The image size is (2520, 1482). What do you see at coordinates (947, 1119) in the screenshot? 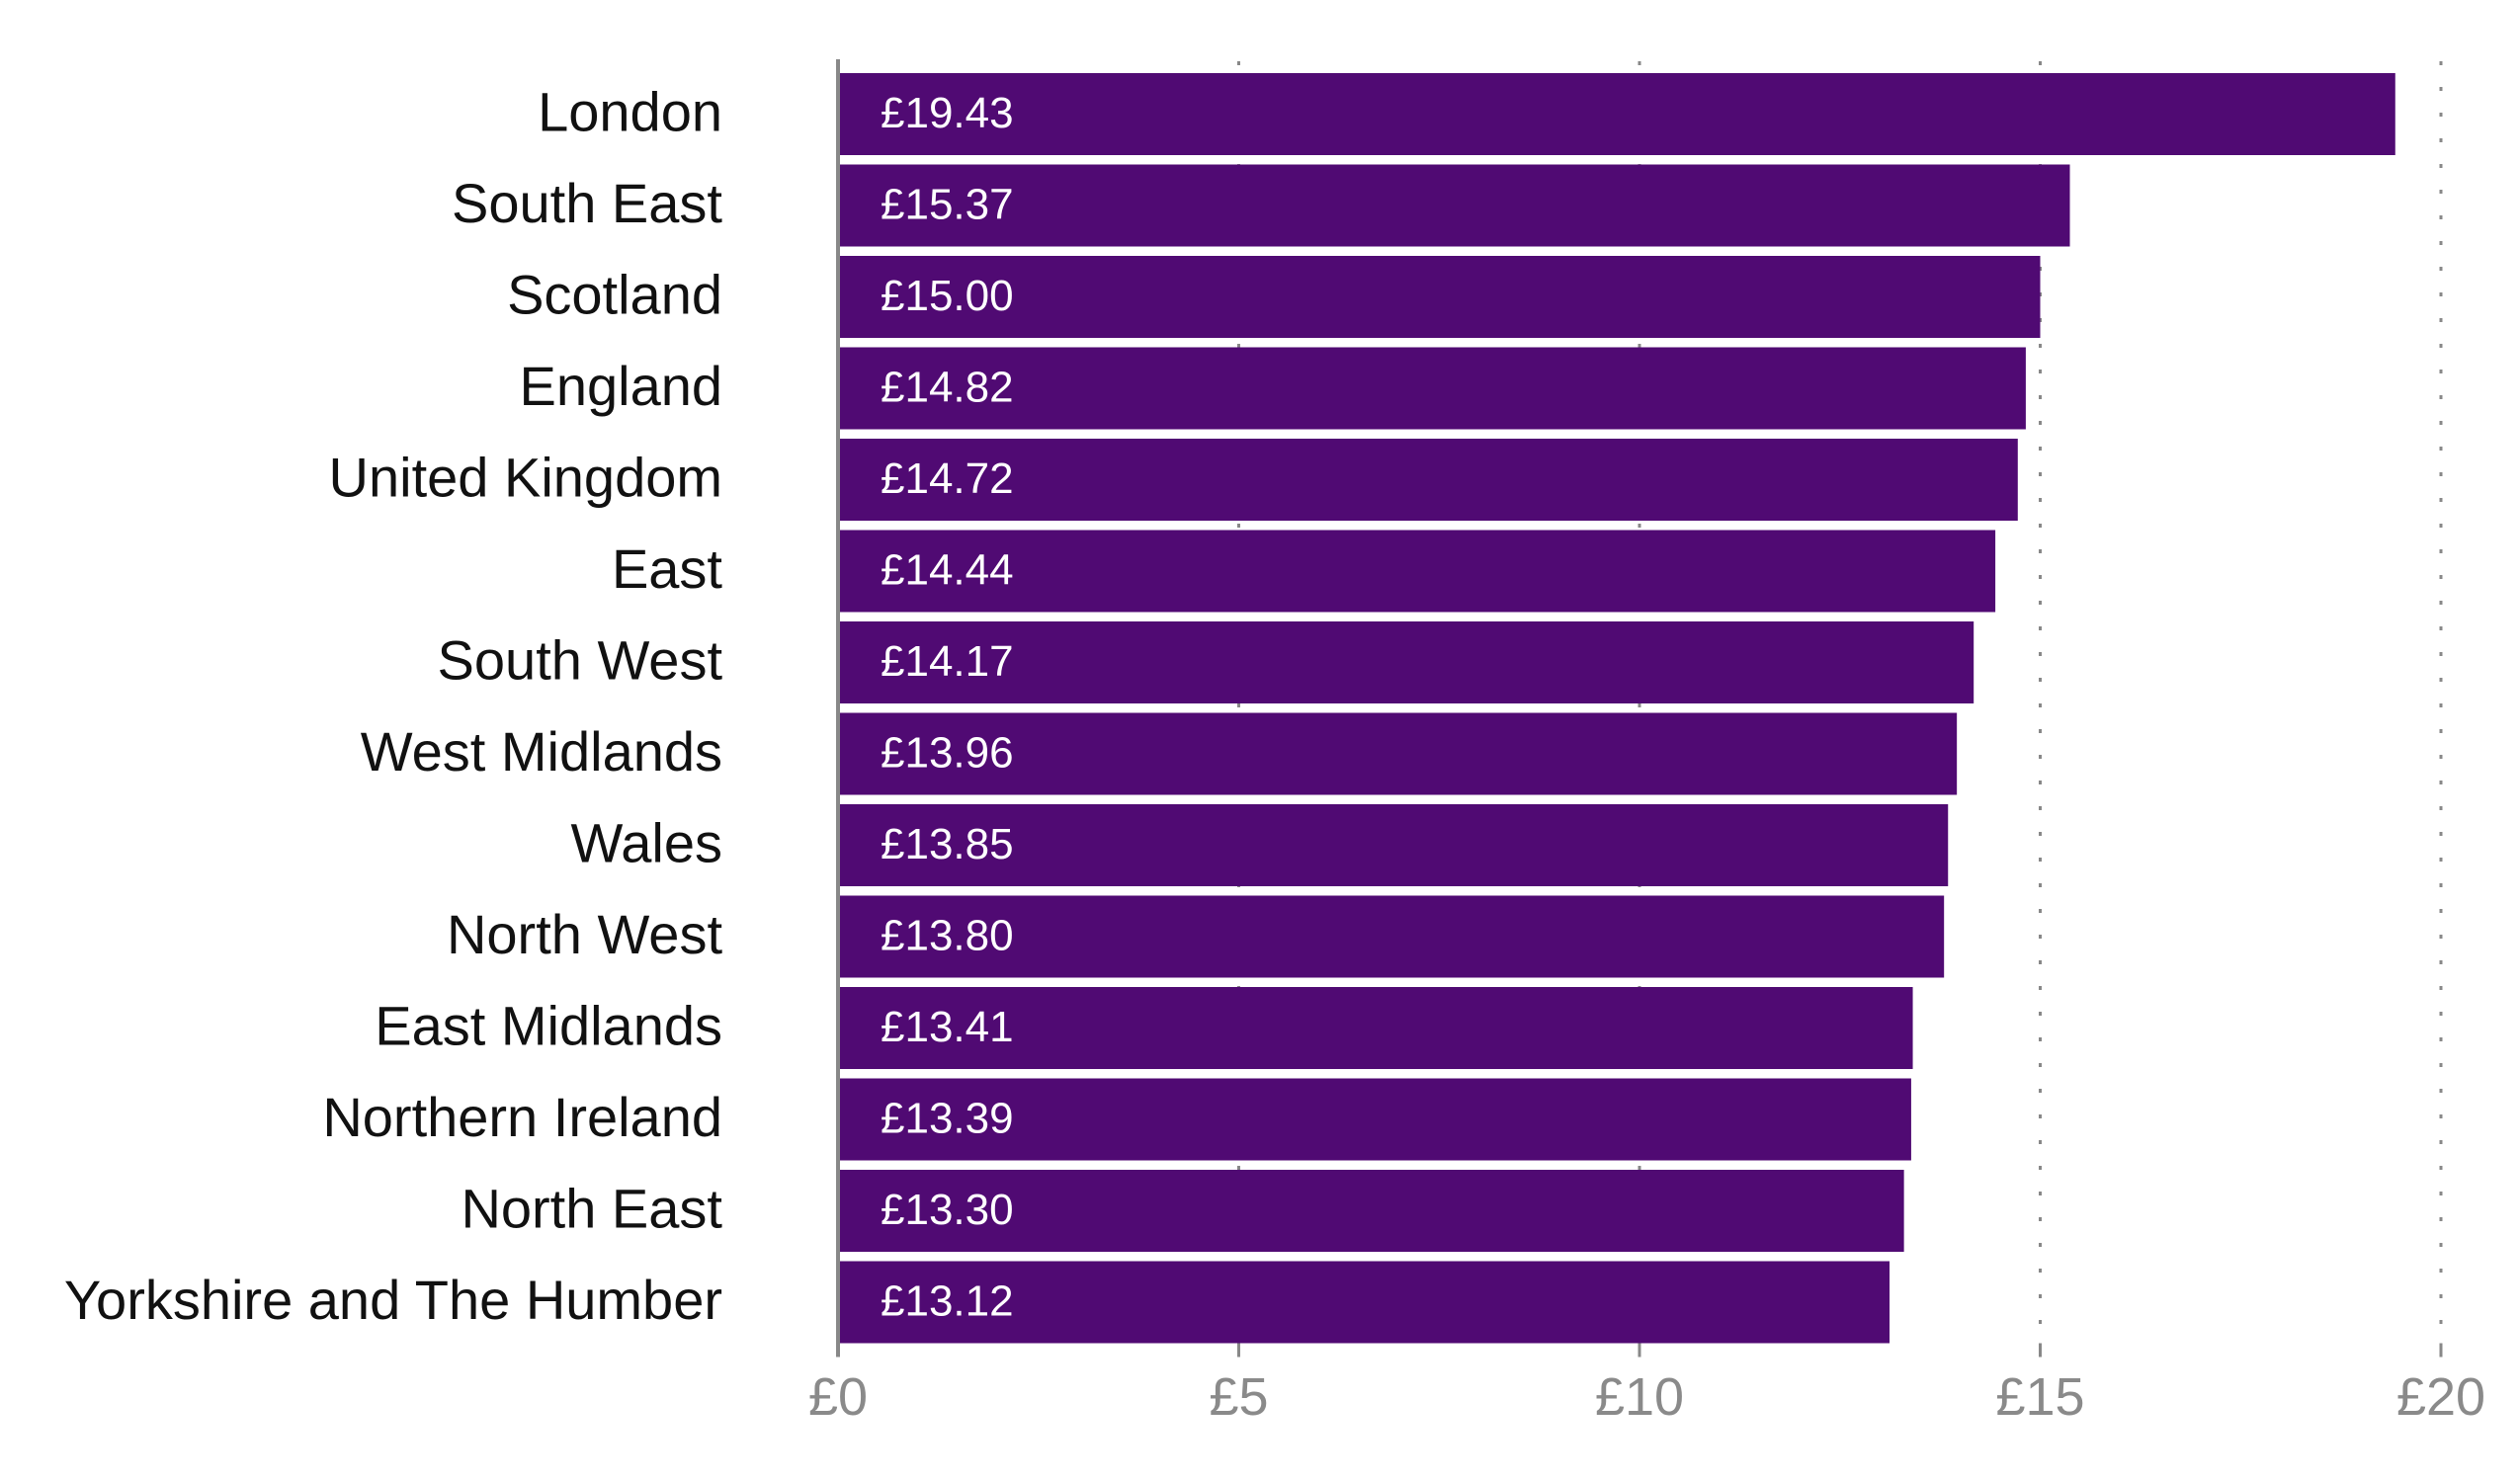
I see `data-label: £13.39` at bounding box center [947, 1119].